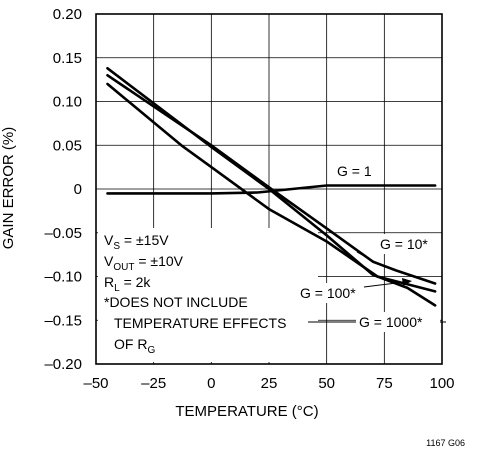 Image resolution: width=477 pixels, height=451 pixels. I want to click on y-tick-label: –0.20, so click(63, 364).